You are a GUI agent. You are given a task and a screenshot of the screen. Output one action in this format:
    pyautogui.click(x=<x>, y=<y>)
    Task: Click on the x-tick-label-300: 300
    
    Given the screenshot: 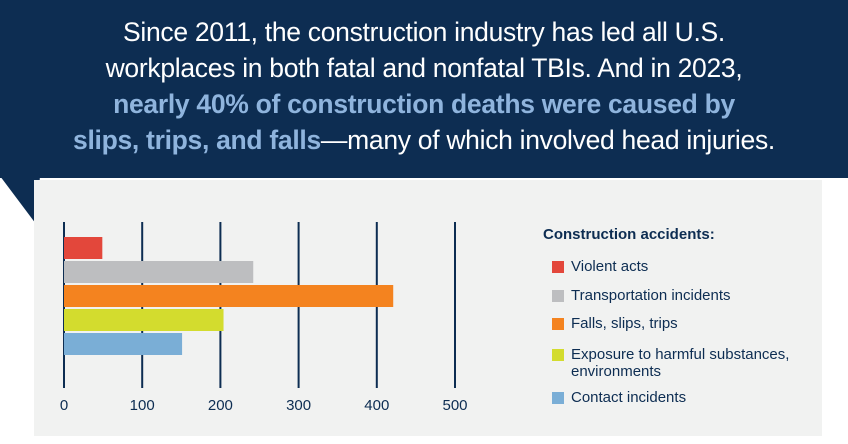 What is the action you would take?
    pyautogui.click(x=298, y=405)
    